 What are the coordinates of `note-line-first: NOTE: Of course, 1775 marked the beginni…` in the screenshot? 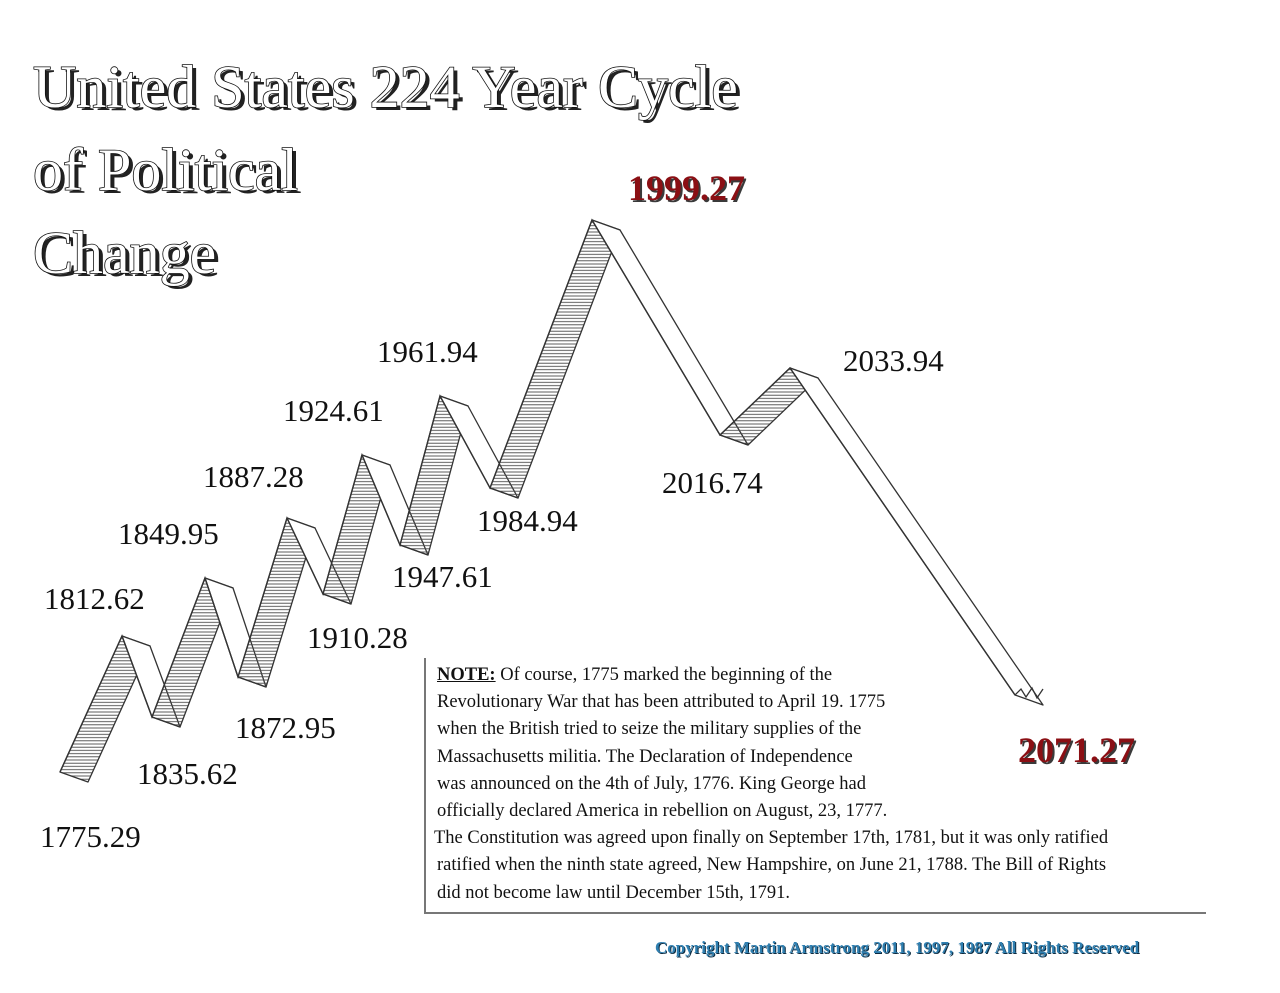 It's located at (832, 675).